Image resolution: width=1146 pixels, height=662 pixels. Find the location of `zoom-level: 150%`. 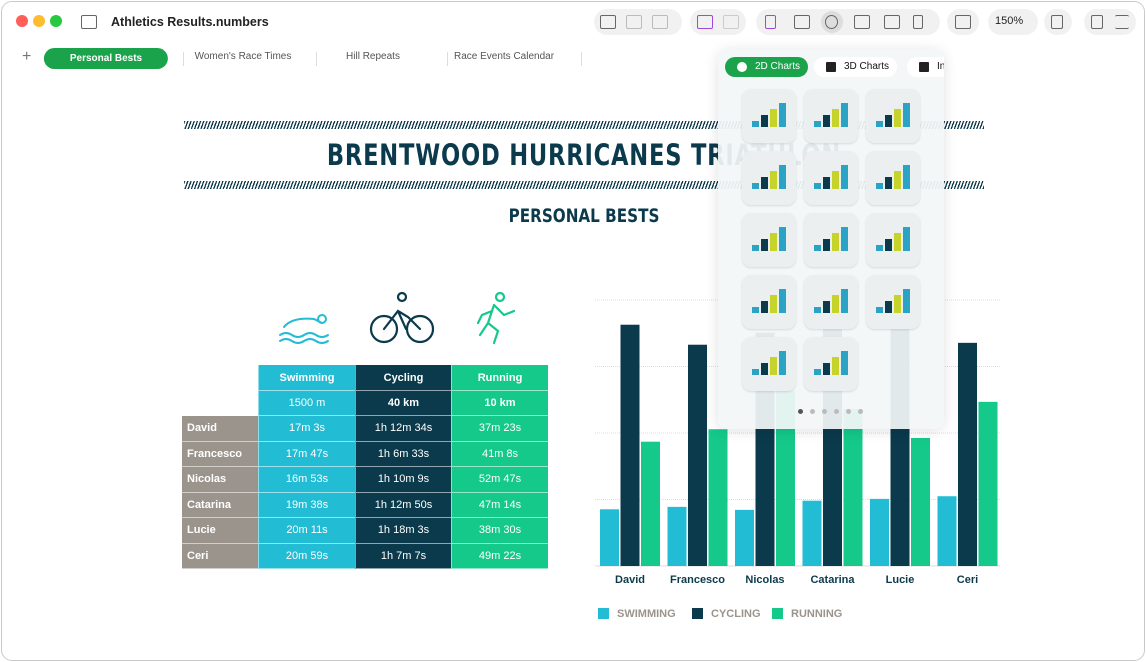

zoom-level: 150% is located at coordinates (1009, 21).